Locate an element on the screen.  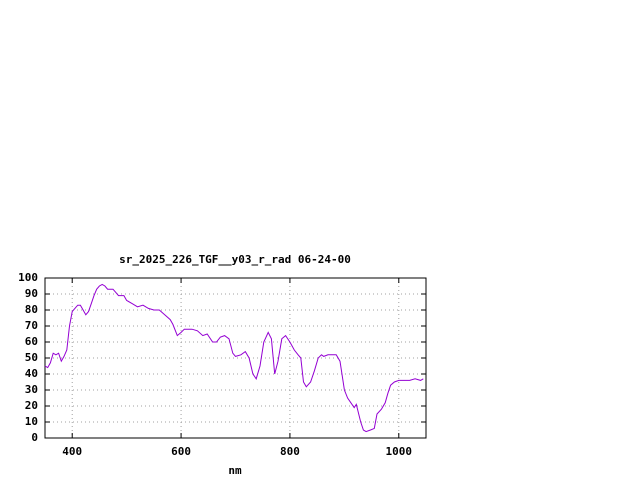
x-tick-label: 800 is located at coordinates (290, 451).